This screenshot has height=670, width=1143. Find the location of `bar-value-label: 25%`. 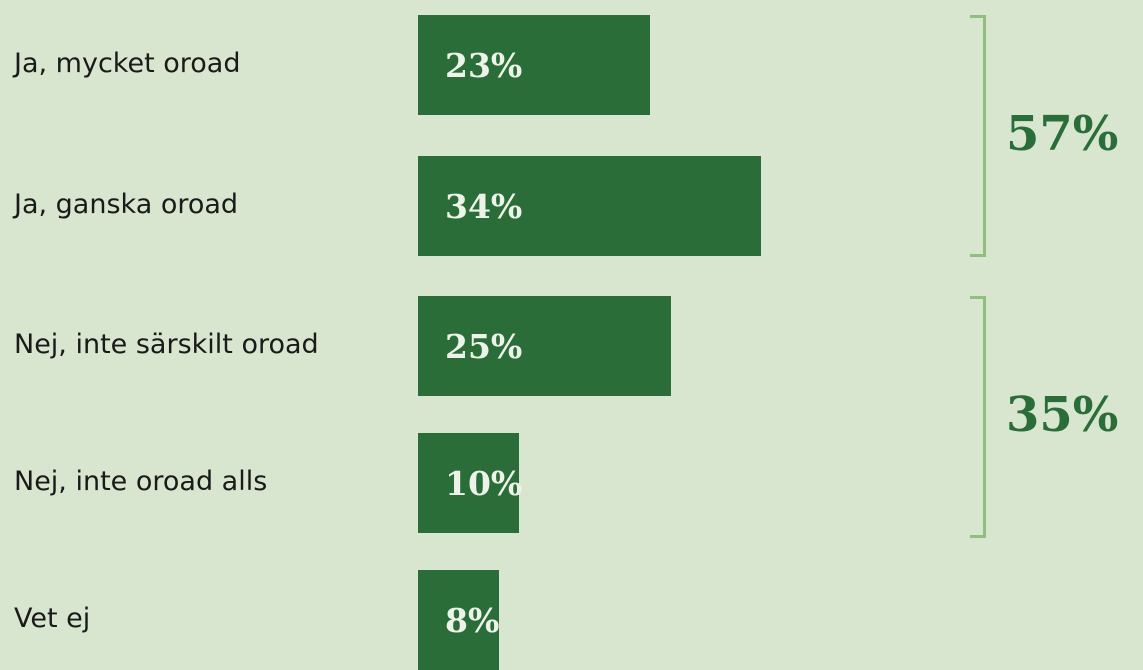

bar-value-label: 25% is located at coordinates (484, 346).